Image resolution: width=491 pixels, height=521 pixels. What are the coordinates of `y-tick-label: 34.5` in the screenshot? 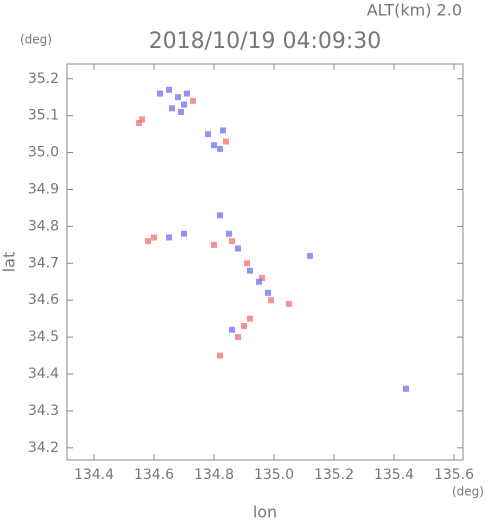 It's located at (43, 337).